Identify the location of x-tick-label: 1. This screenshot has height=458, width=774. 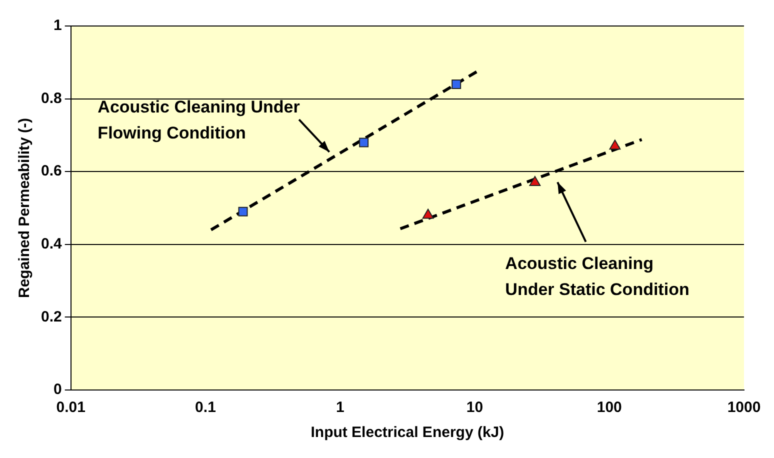
(340, 407).